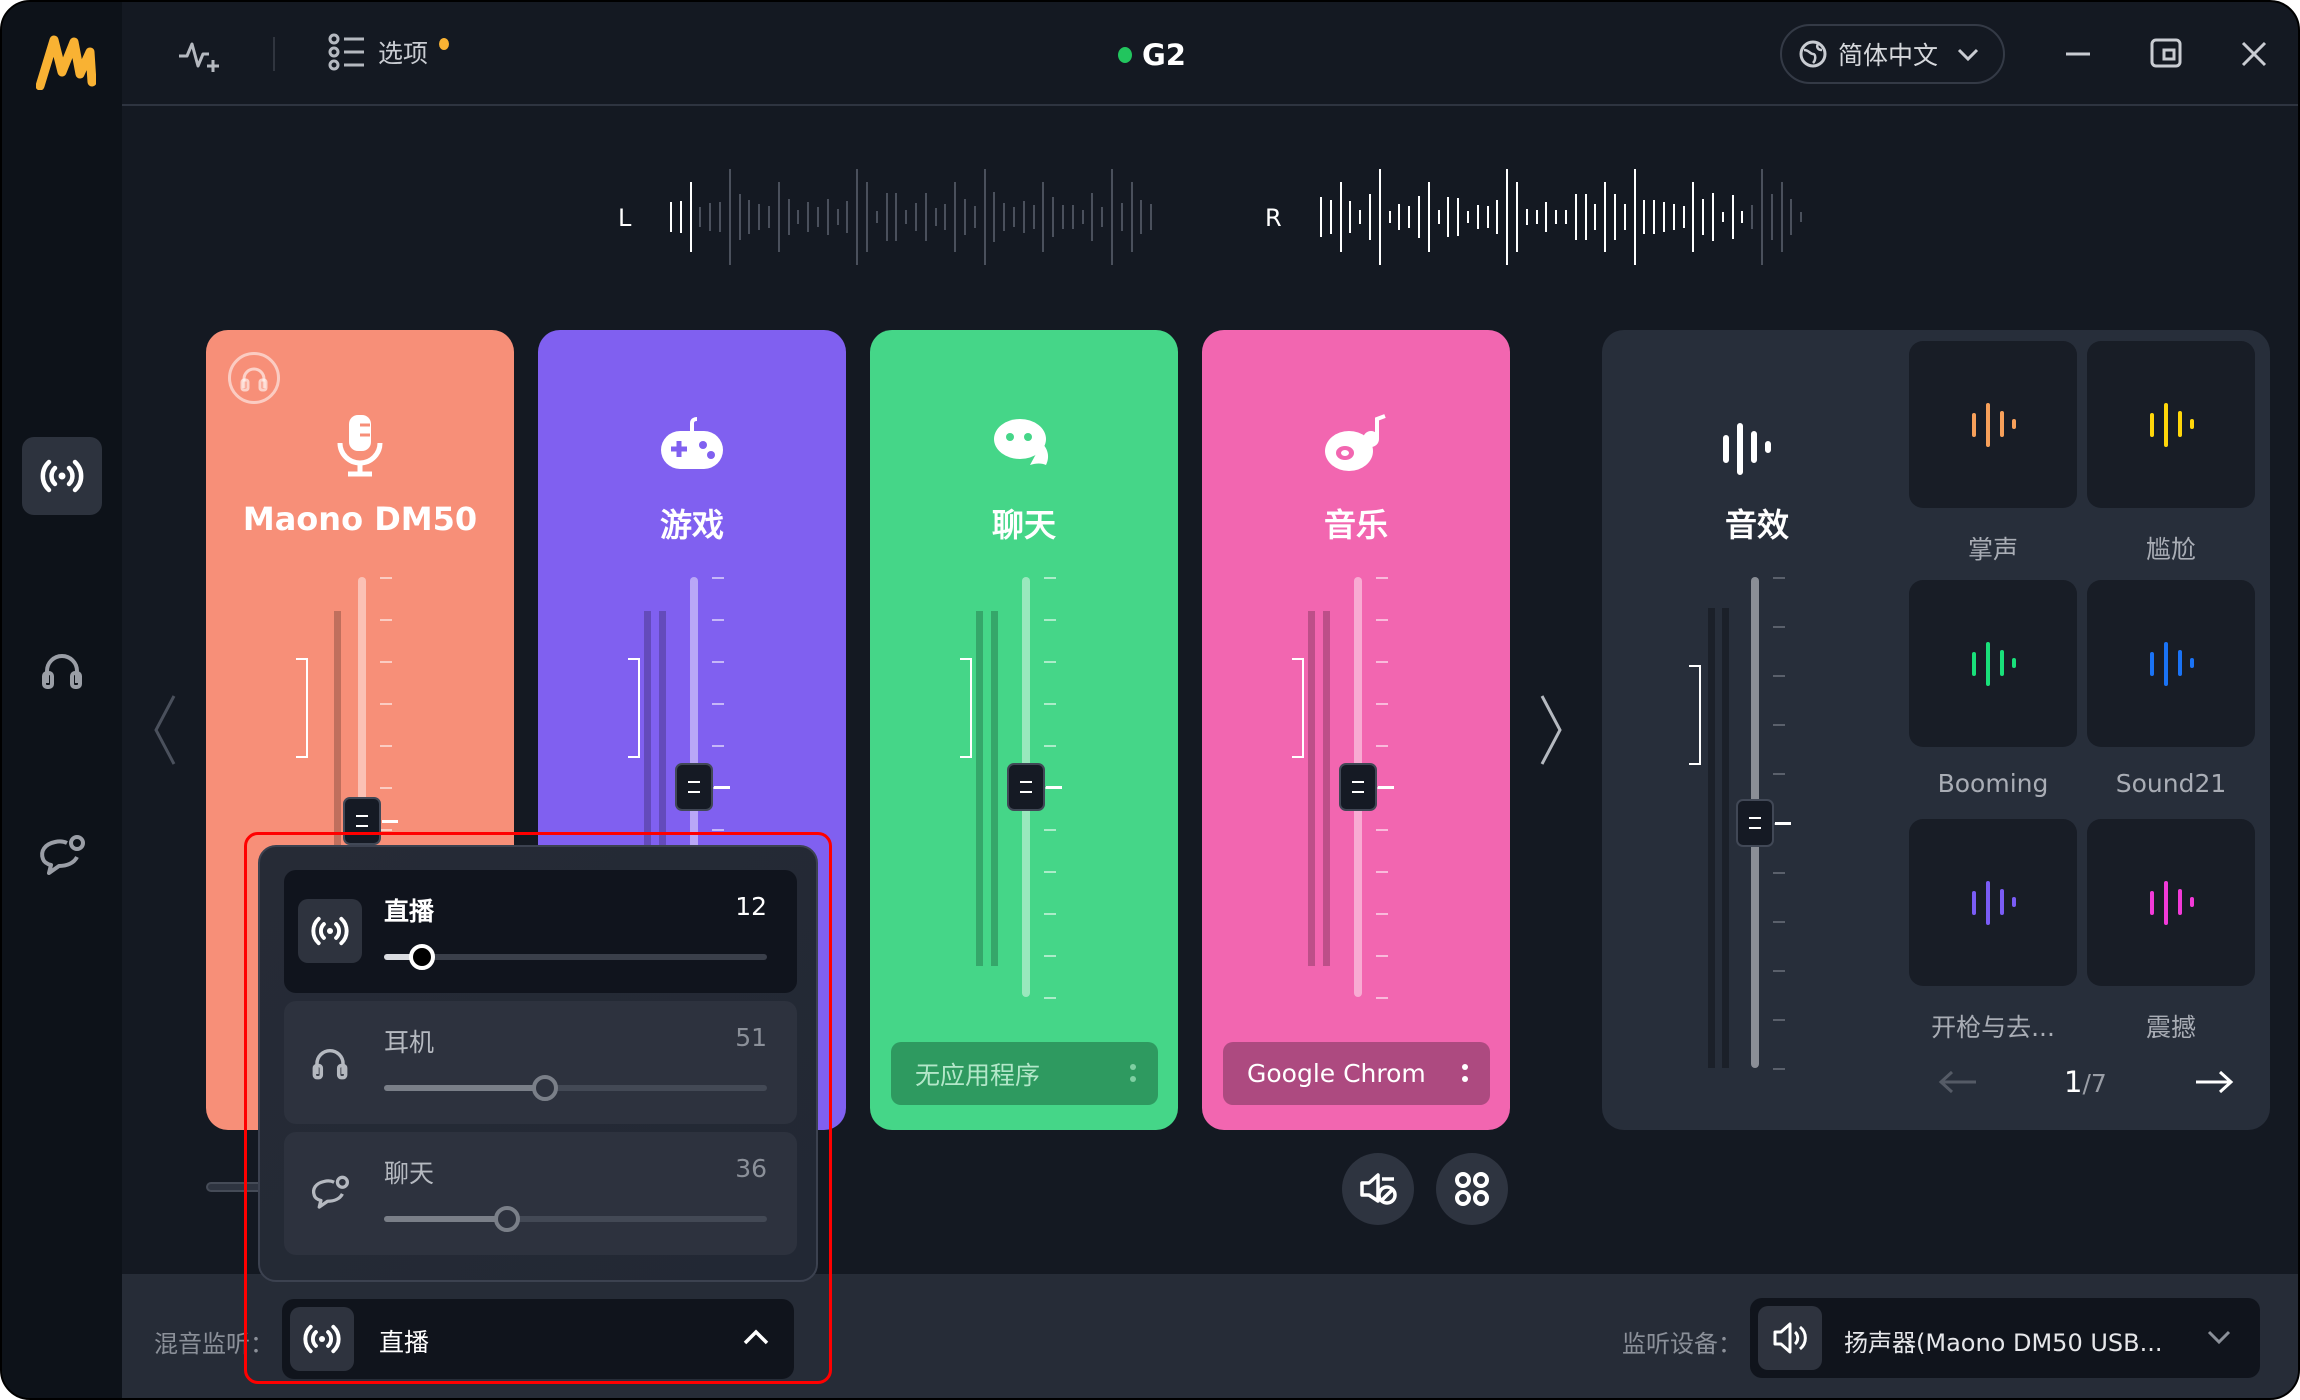 The image size is (2300, 1400). I want to click on options-menu-button: 选项, so click(388, 52).